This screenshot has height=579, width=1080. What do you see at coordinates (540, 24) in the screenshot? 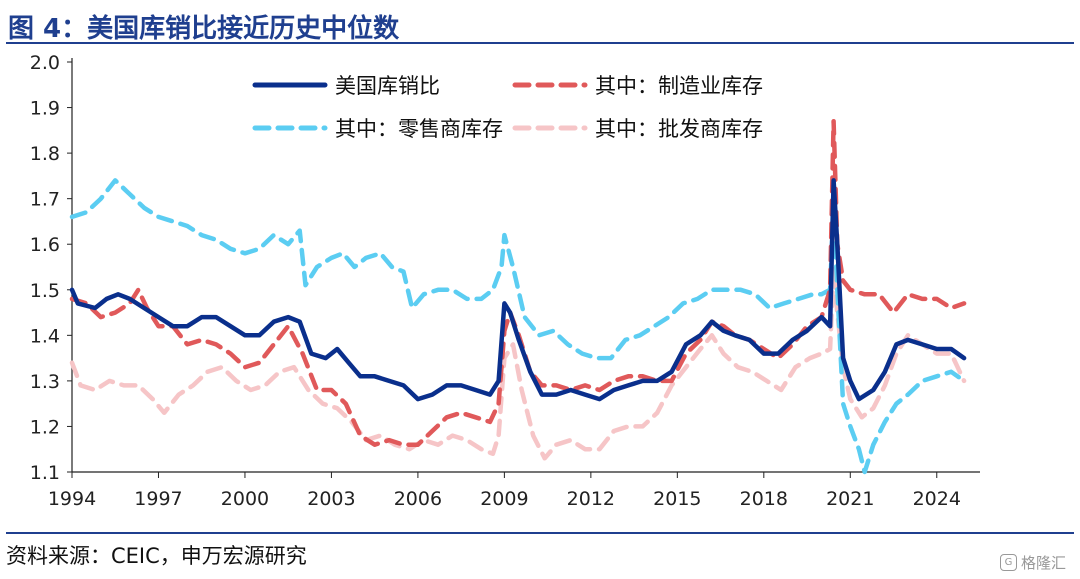
I see `title-bar: 图 4：美国库销比接近历史中位数` at bounding box center [540, 24].